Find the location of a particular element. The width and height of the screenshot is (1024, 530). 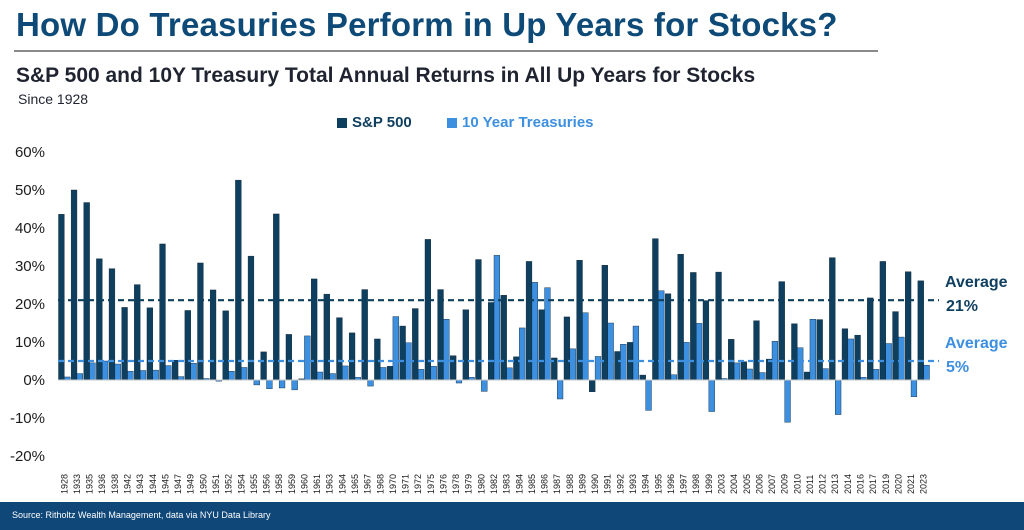

x-tick-label: 1936 is located at coordinates (102, 484).